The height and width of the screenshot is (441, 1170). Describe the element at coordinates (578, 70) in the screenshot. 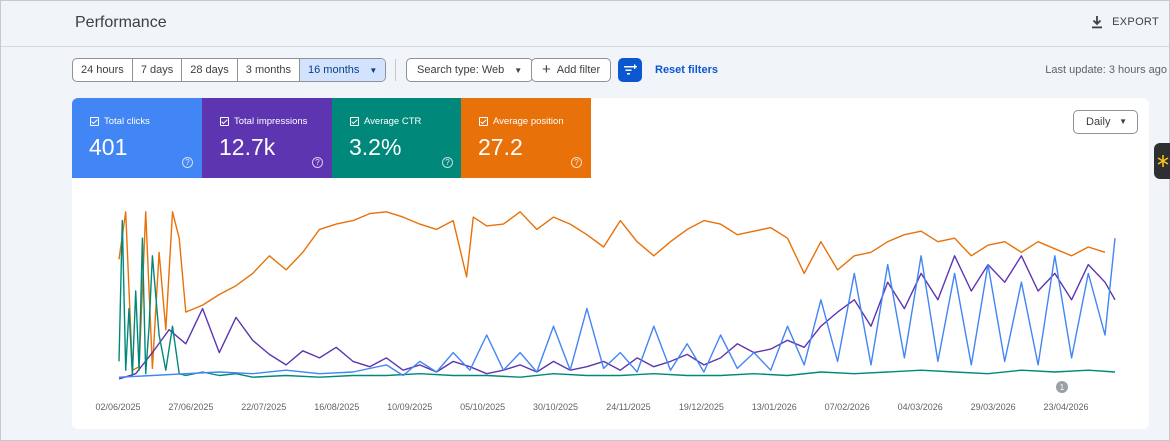

I see `add-filter-label: Add filter` at that location.